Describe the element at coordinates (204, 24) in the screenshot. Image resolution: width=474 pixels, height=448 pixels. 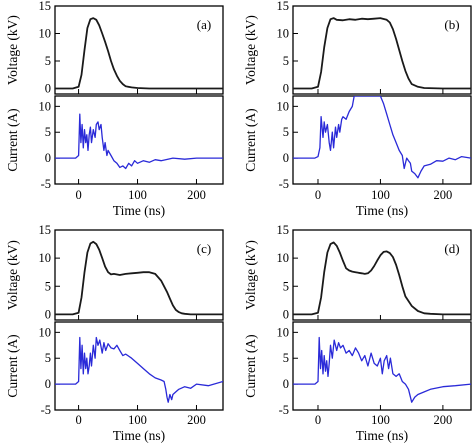
I see `panel-label: (a)` at that location.